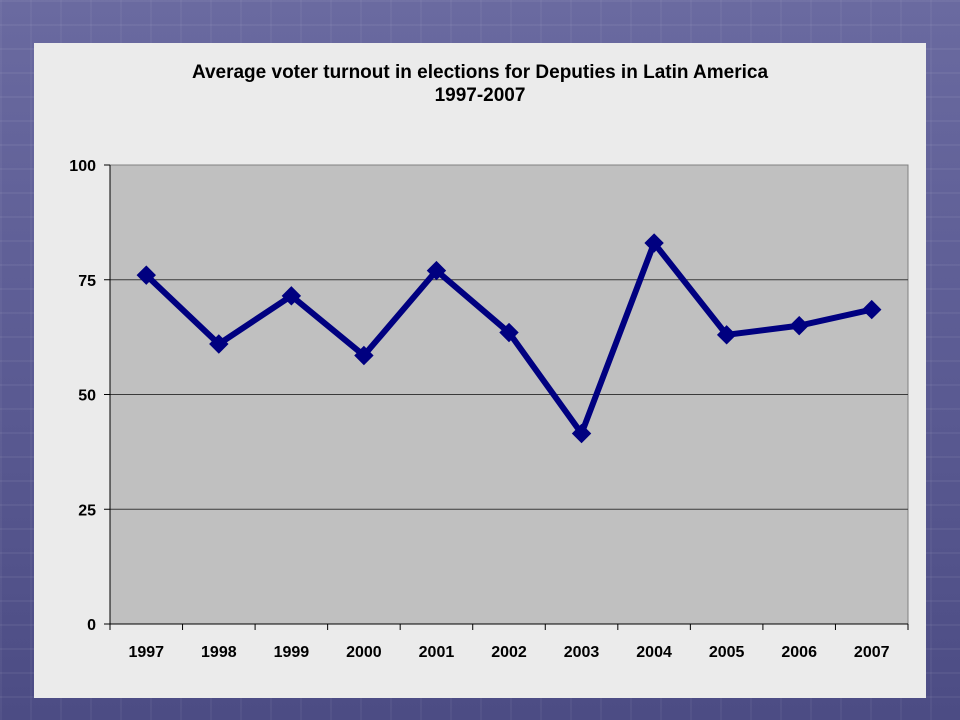 The width and height of the screenshot is (960, 720). Describe the element at coordinates (219, 652) in the screenshot. I see `x-tick-label: 1998` at that location.